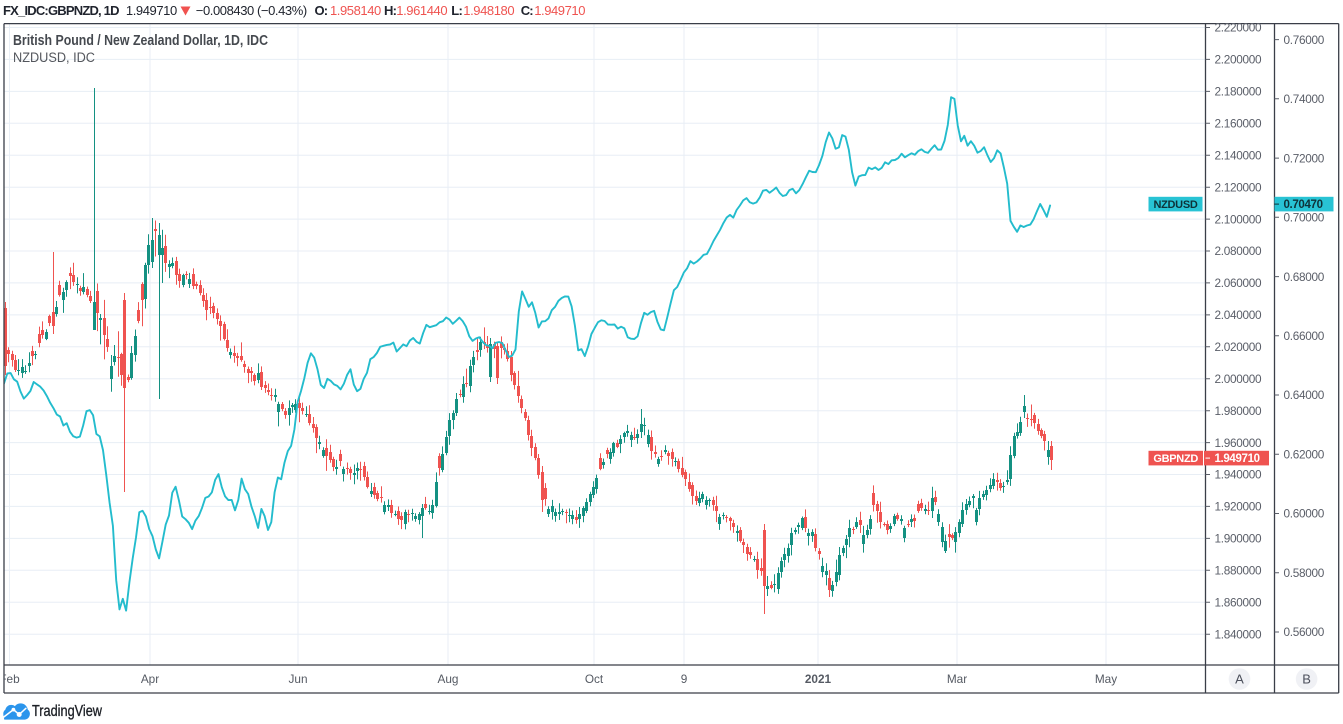  I want to click on svg-text: 2.080000, so click(1239, 251).